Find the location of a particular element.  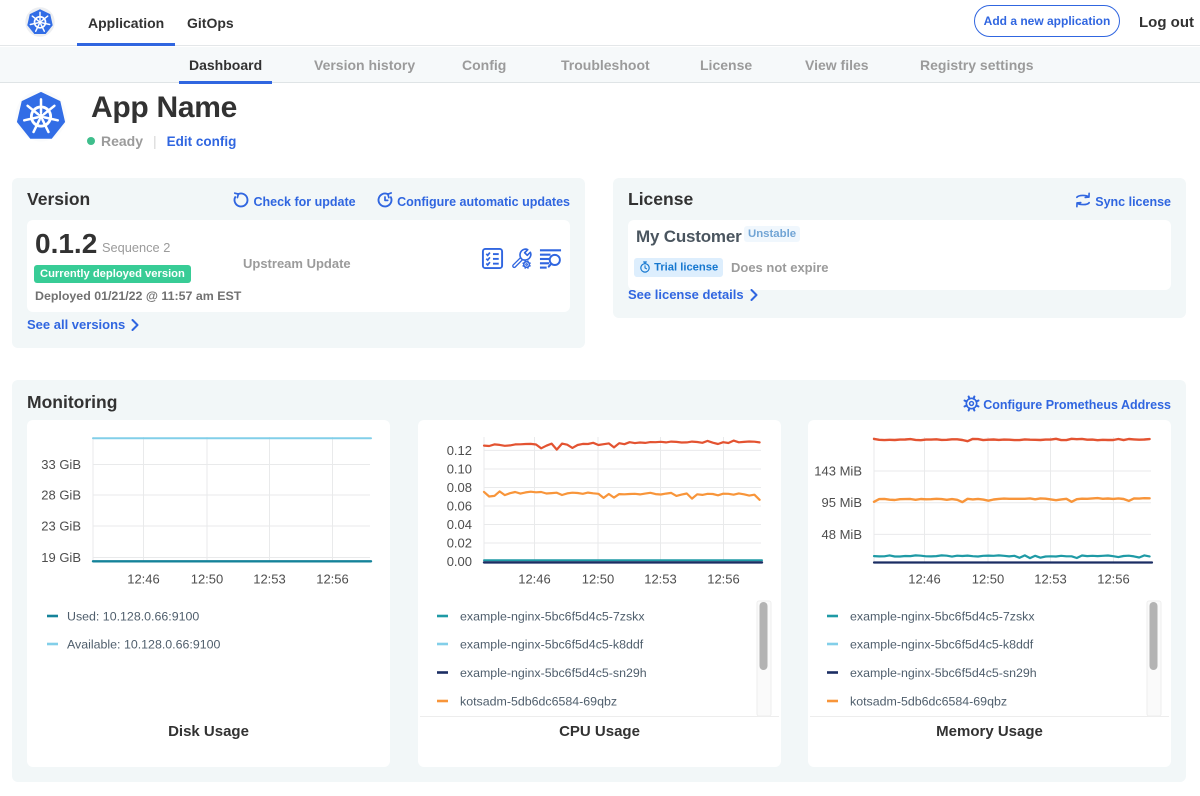

svg-text: 143 MiB is located at coordinates (838, 471).